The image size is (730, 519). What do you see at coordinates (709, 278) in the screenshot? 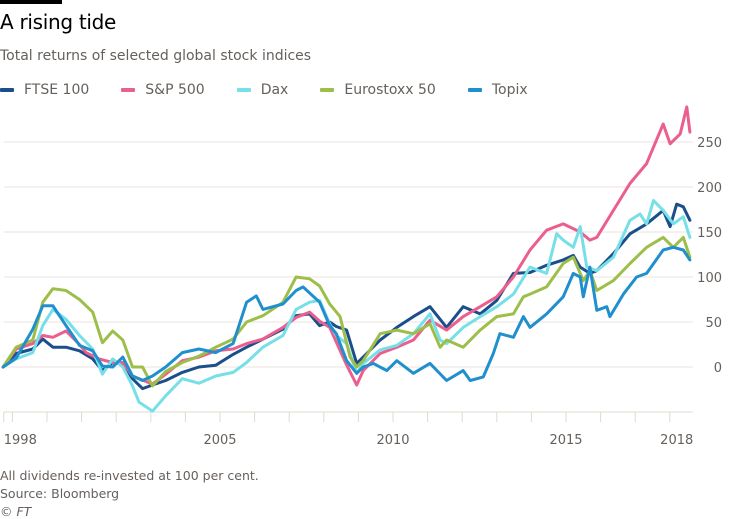
I see `y-tick-label: 100` at bounding box center [709, 278].